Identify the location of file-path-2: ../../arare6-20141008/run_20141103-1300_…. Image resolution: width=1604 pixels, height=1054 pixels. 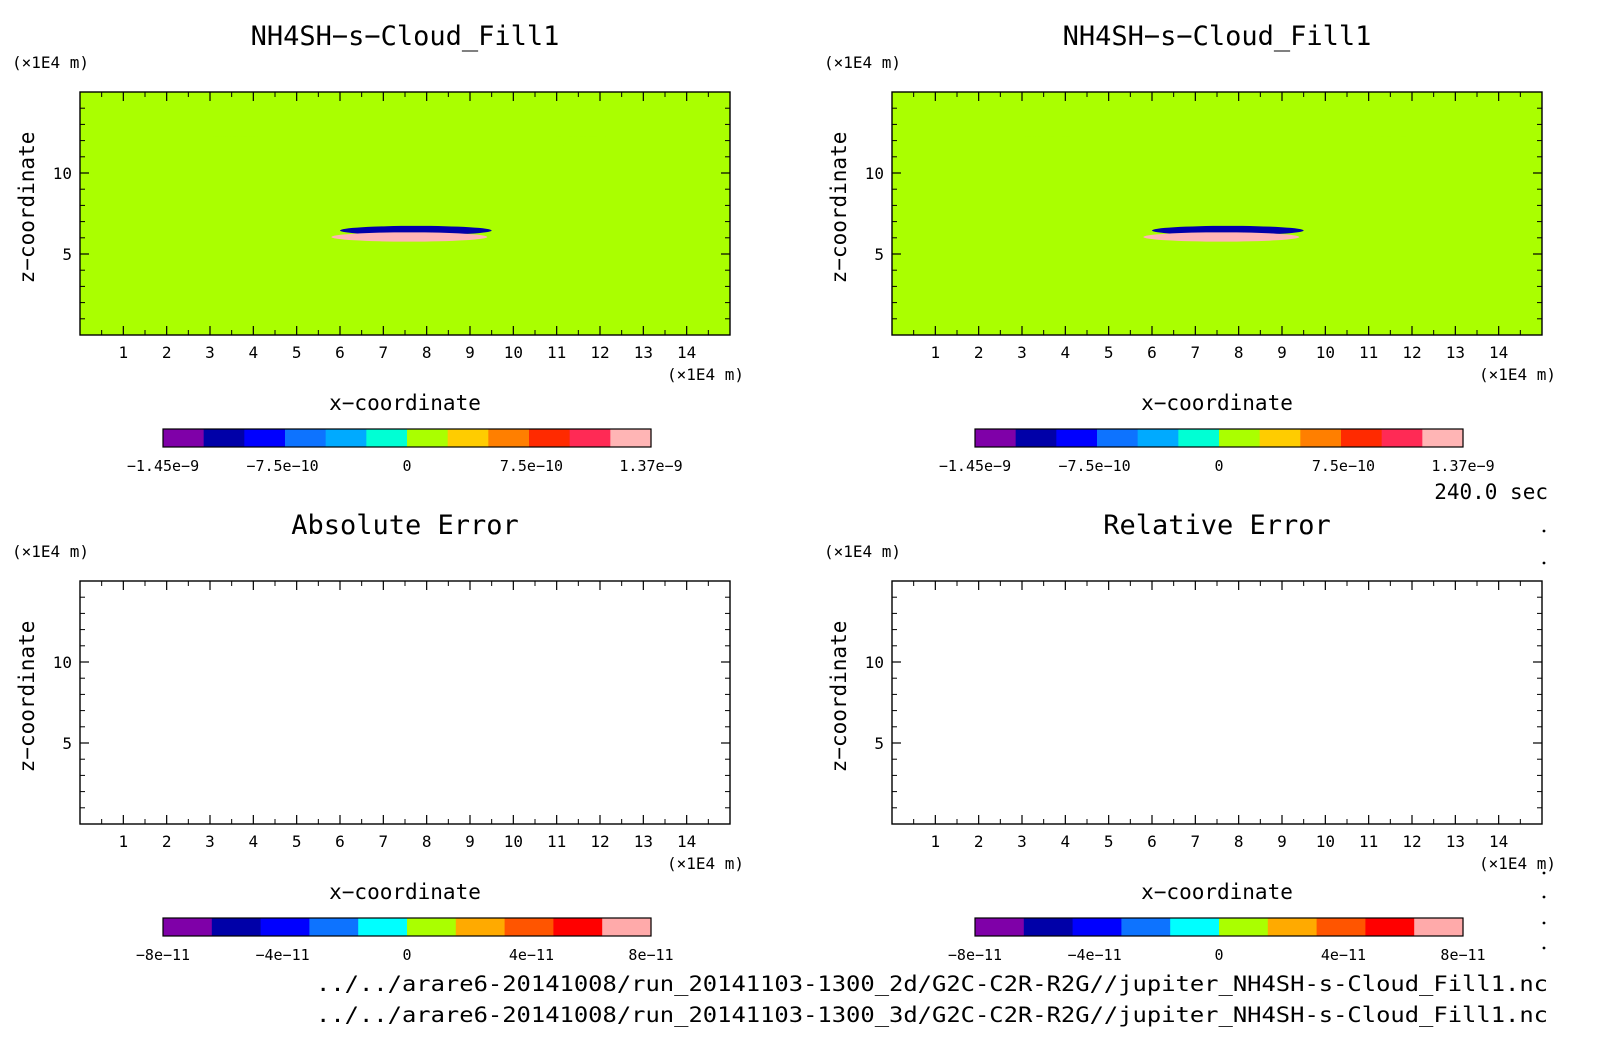
(932, 1015).